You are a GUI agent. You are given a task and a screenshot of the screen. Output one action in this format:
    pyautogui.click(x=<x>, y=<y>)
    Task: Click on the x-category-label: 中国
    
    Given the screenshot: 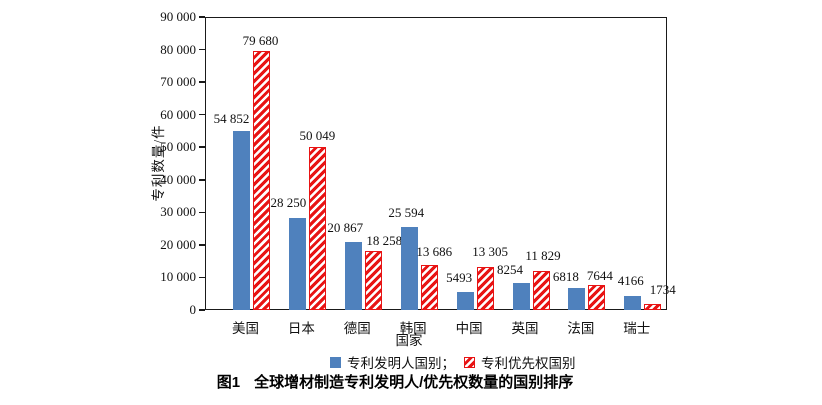 What is the action you would take?
    pyautogui.click(x=469, y=328)
    